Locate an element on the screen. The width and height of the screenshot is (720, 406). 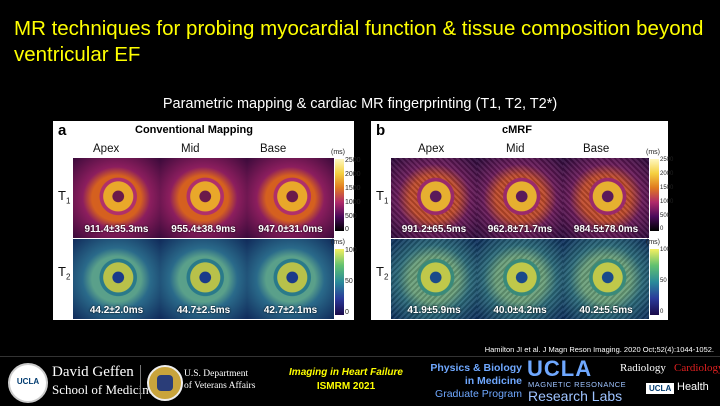
ucla-health-badge: UCLA is located at coordinates (660, 388).